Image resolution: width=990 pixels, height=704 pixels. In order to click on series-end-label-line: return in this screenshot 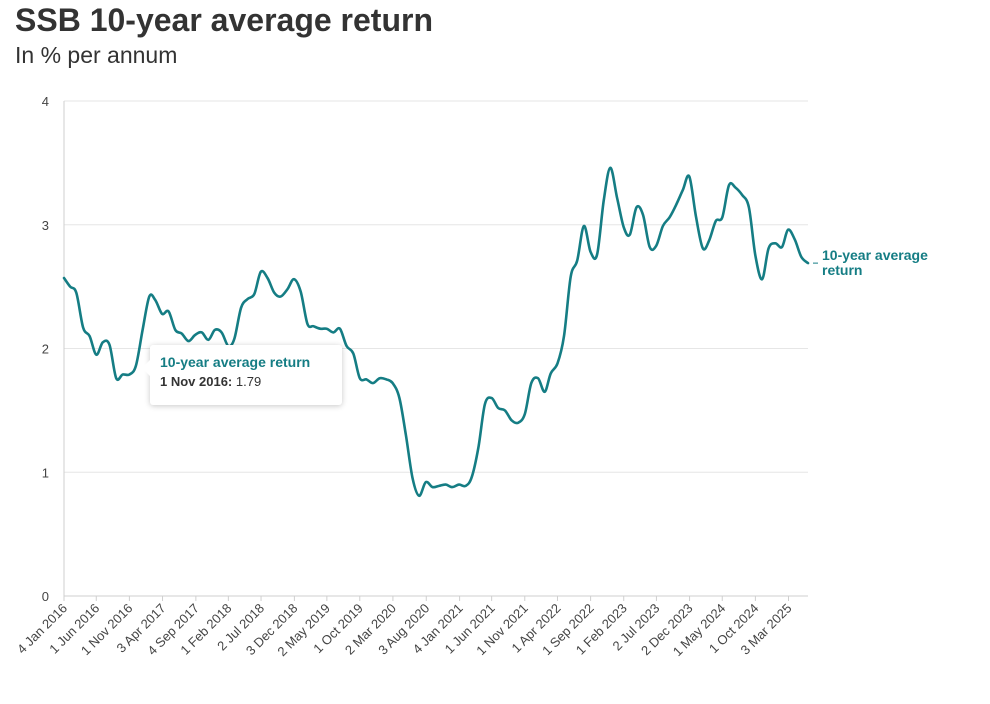, I will do `click(842, 270)`.